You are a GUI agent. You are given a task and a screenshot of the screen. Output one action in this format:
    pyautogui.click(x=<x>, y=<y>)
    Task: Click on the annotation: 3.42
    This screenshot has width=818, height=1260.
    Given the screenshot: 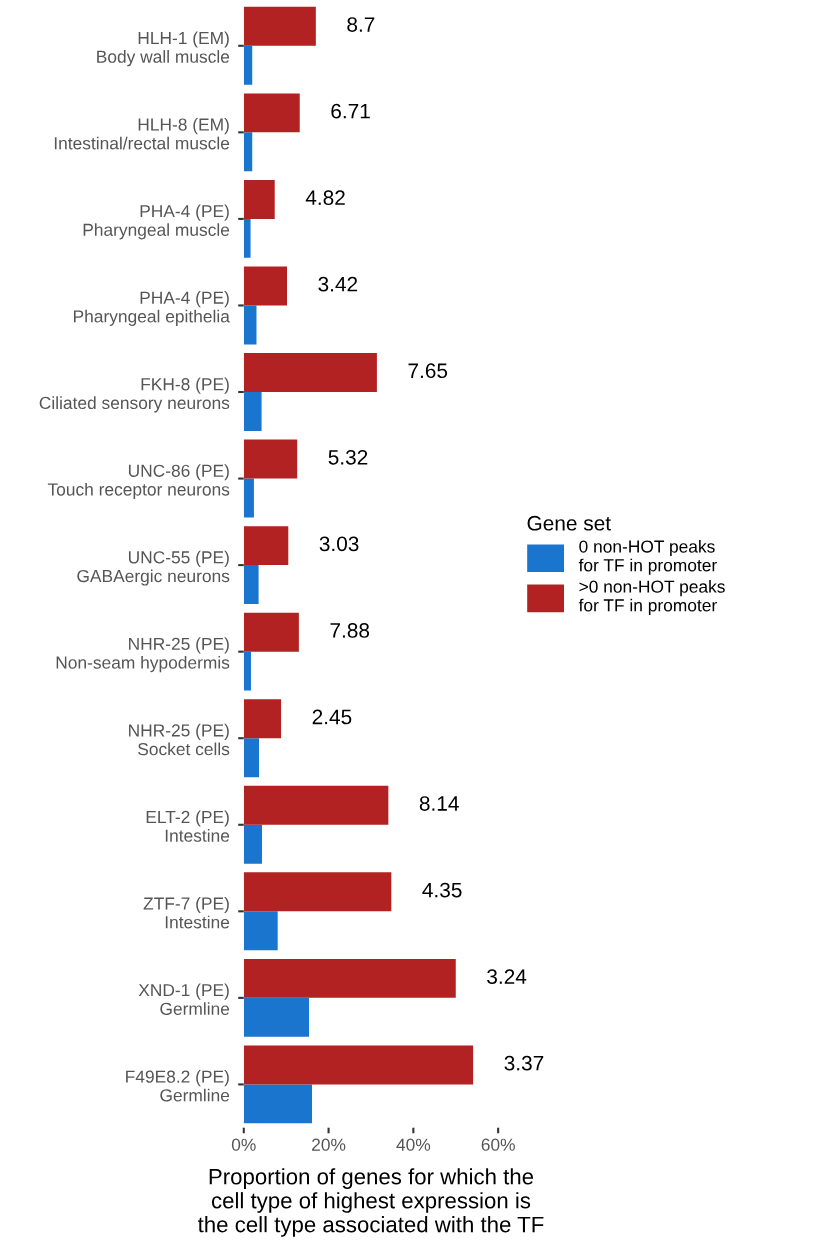 What is the action you would take?
    pyautogui.click(x=338, y=284)
    